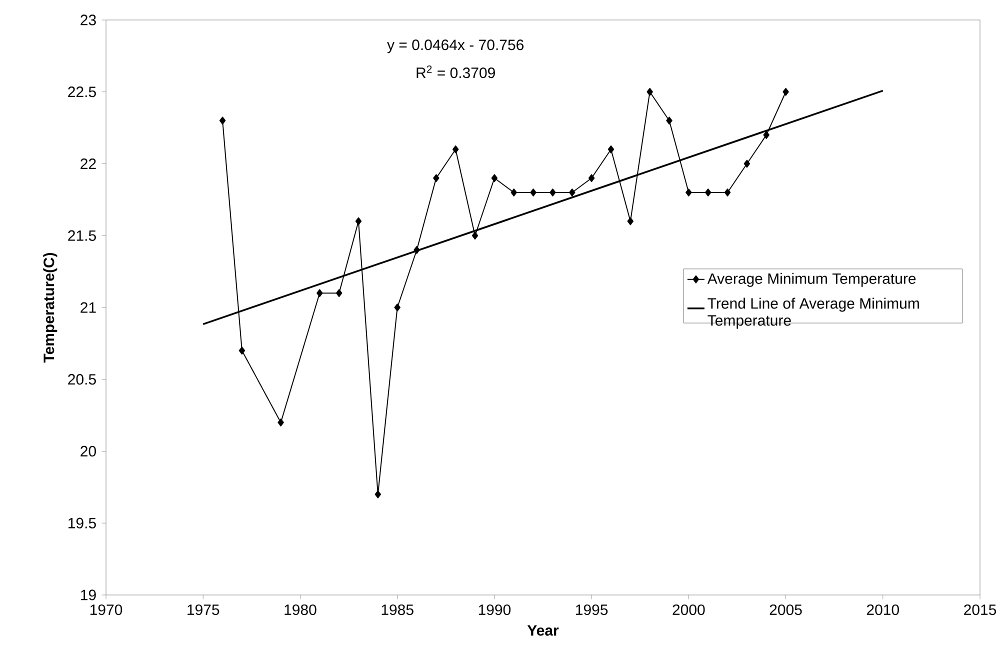 This screenshot has height=649, width=997. I want to click on y-tick-label: 19.5, so click(82, 523).